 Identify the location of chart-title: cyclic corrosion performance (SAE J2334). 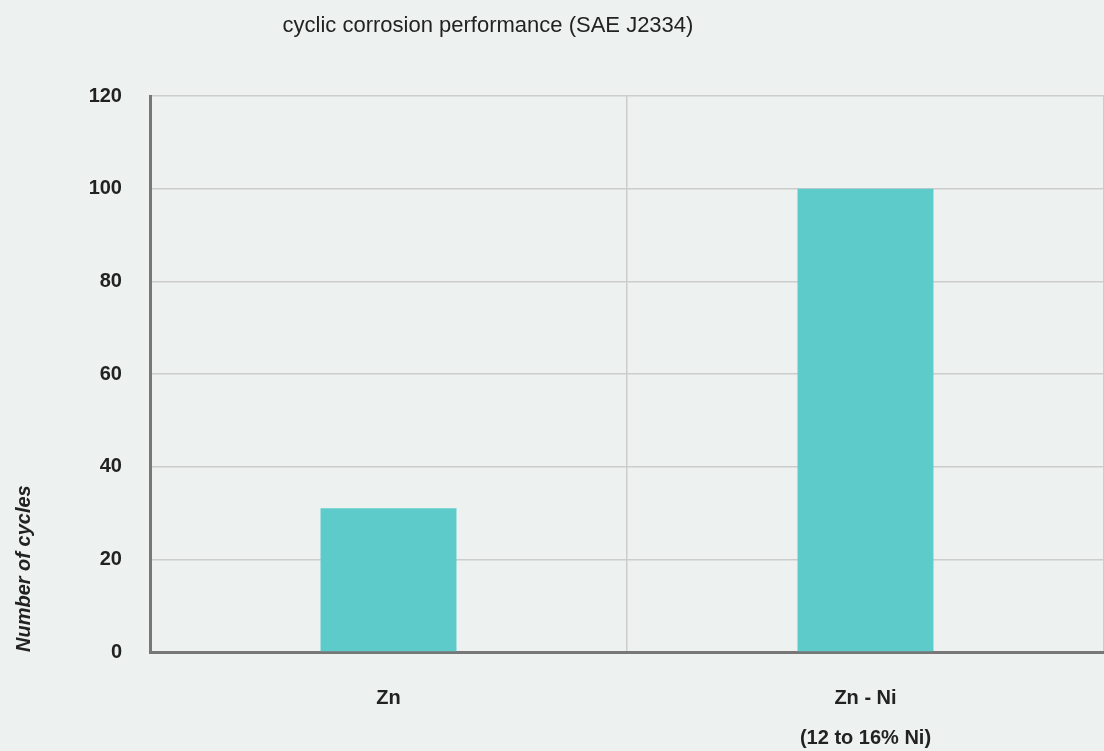
(488, 25).